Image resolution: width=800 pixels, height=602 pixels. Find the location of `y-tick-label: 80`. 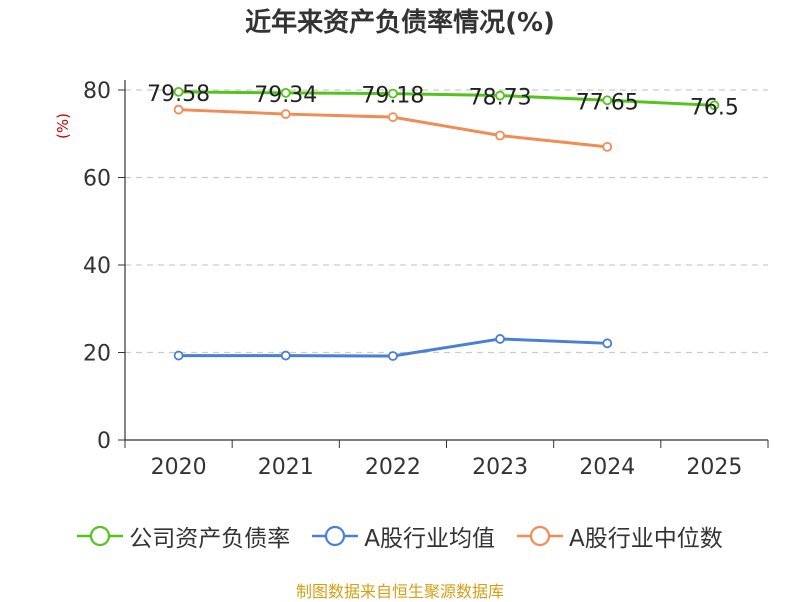

y-tick-label: 80 is located at coordinates (97, 91).